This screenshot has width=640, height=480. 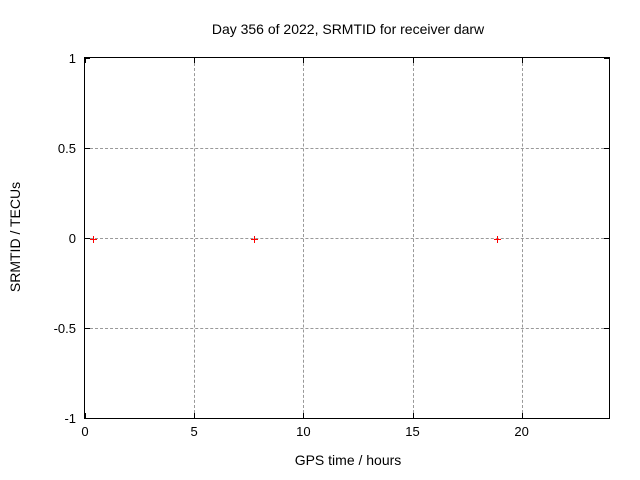 What do you see at coordinates (64, 328) in the screenshot?
I see `y-tick-label: -0.5` at bounding box center [64, 328].